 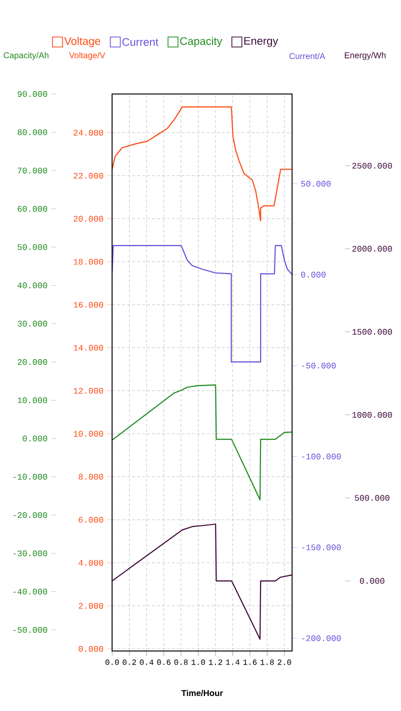 What do you see at coordinates (313, 275) in the screenshot?
I see `y2-tick-label: 0.000` at bounding box center [313, 275].